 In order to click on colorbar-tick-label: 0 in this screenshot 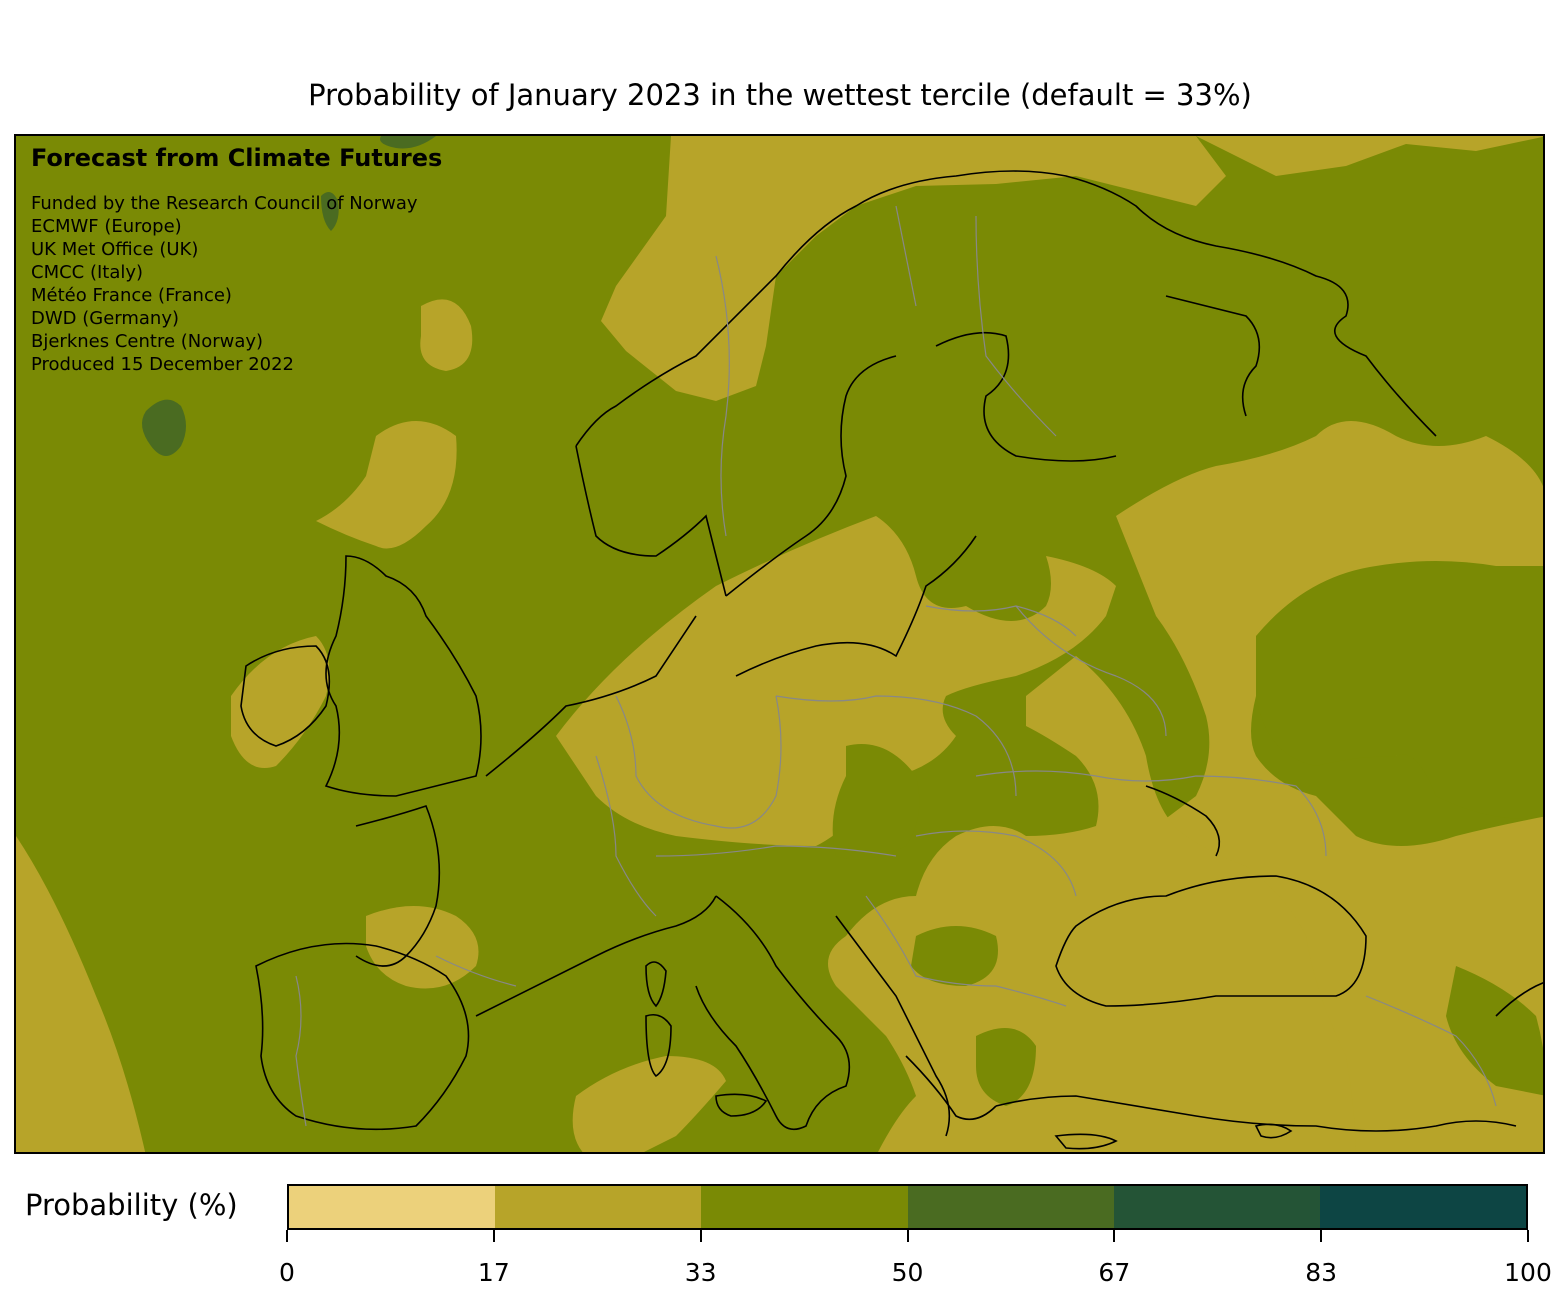, I will do `click(287, 1272)`.